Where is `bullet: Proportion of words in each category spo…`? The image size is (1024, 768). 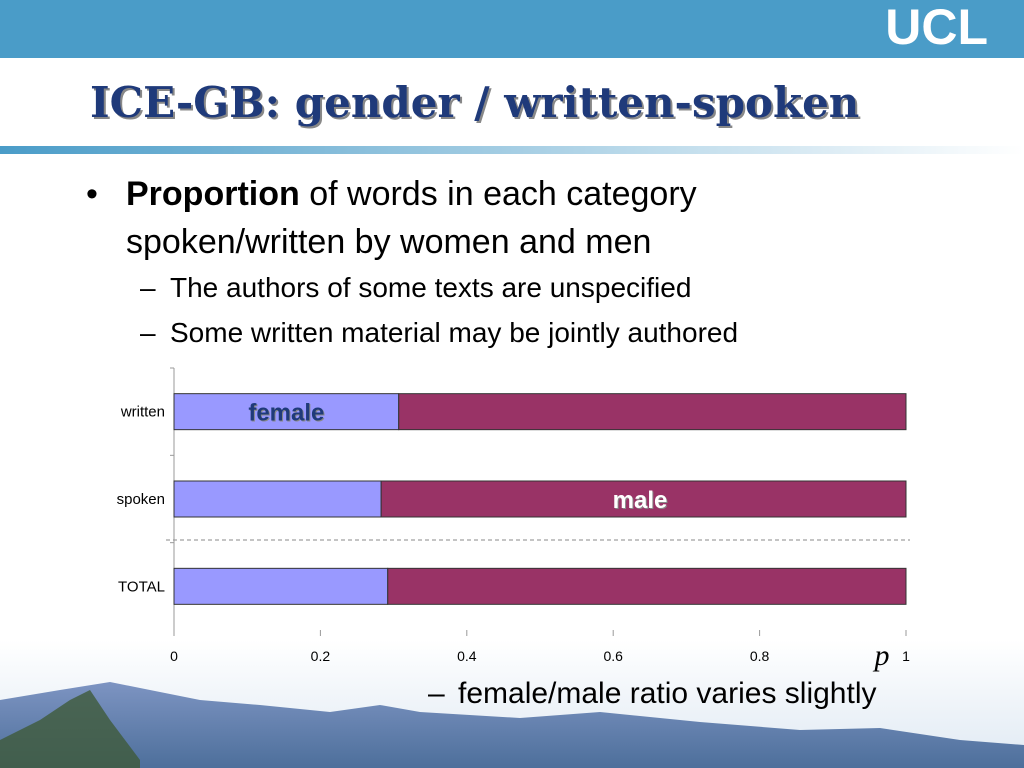
bullet: Proportion of words in each category spo… is located at coordinates (471, 218).